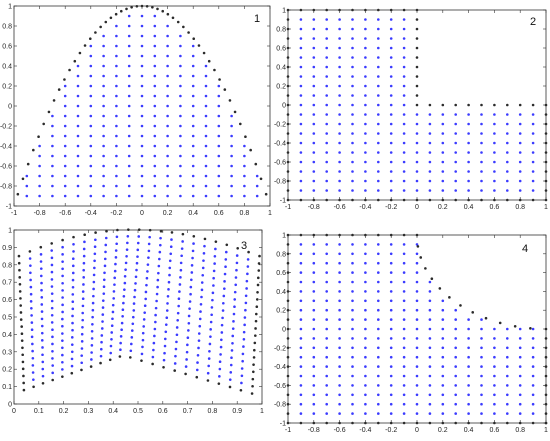 The height and width of the screenshot is (441, 550). What do you see at coordinates (142, 213) in the screenshot?
I see `x-tick-label: 0` at bounding box center [142, 213].